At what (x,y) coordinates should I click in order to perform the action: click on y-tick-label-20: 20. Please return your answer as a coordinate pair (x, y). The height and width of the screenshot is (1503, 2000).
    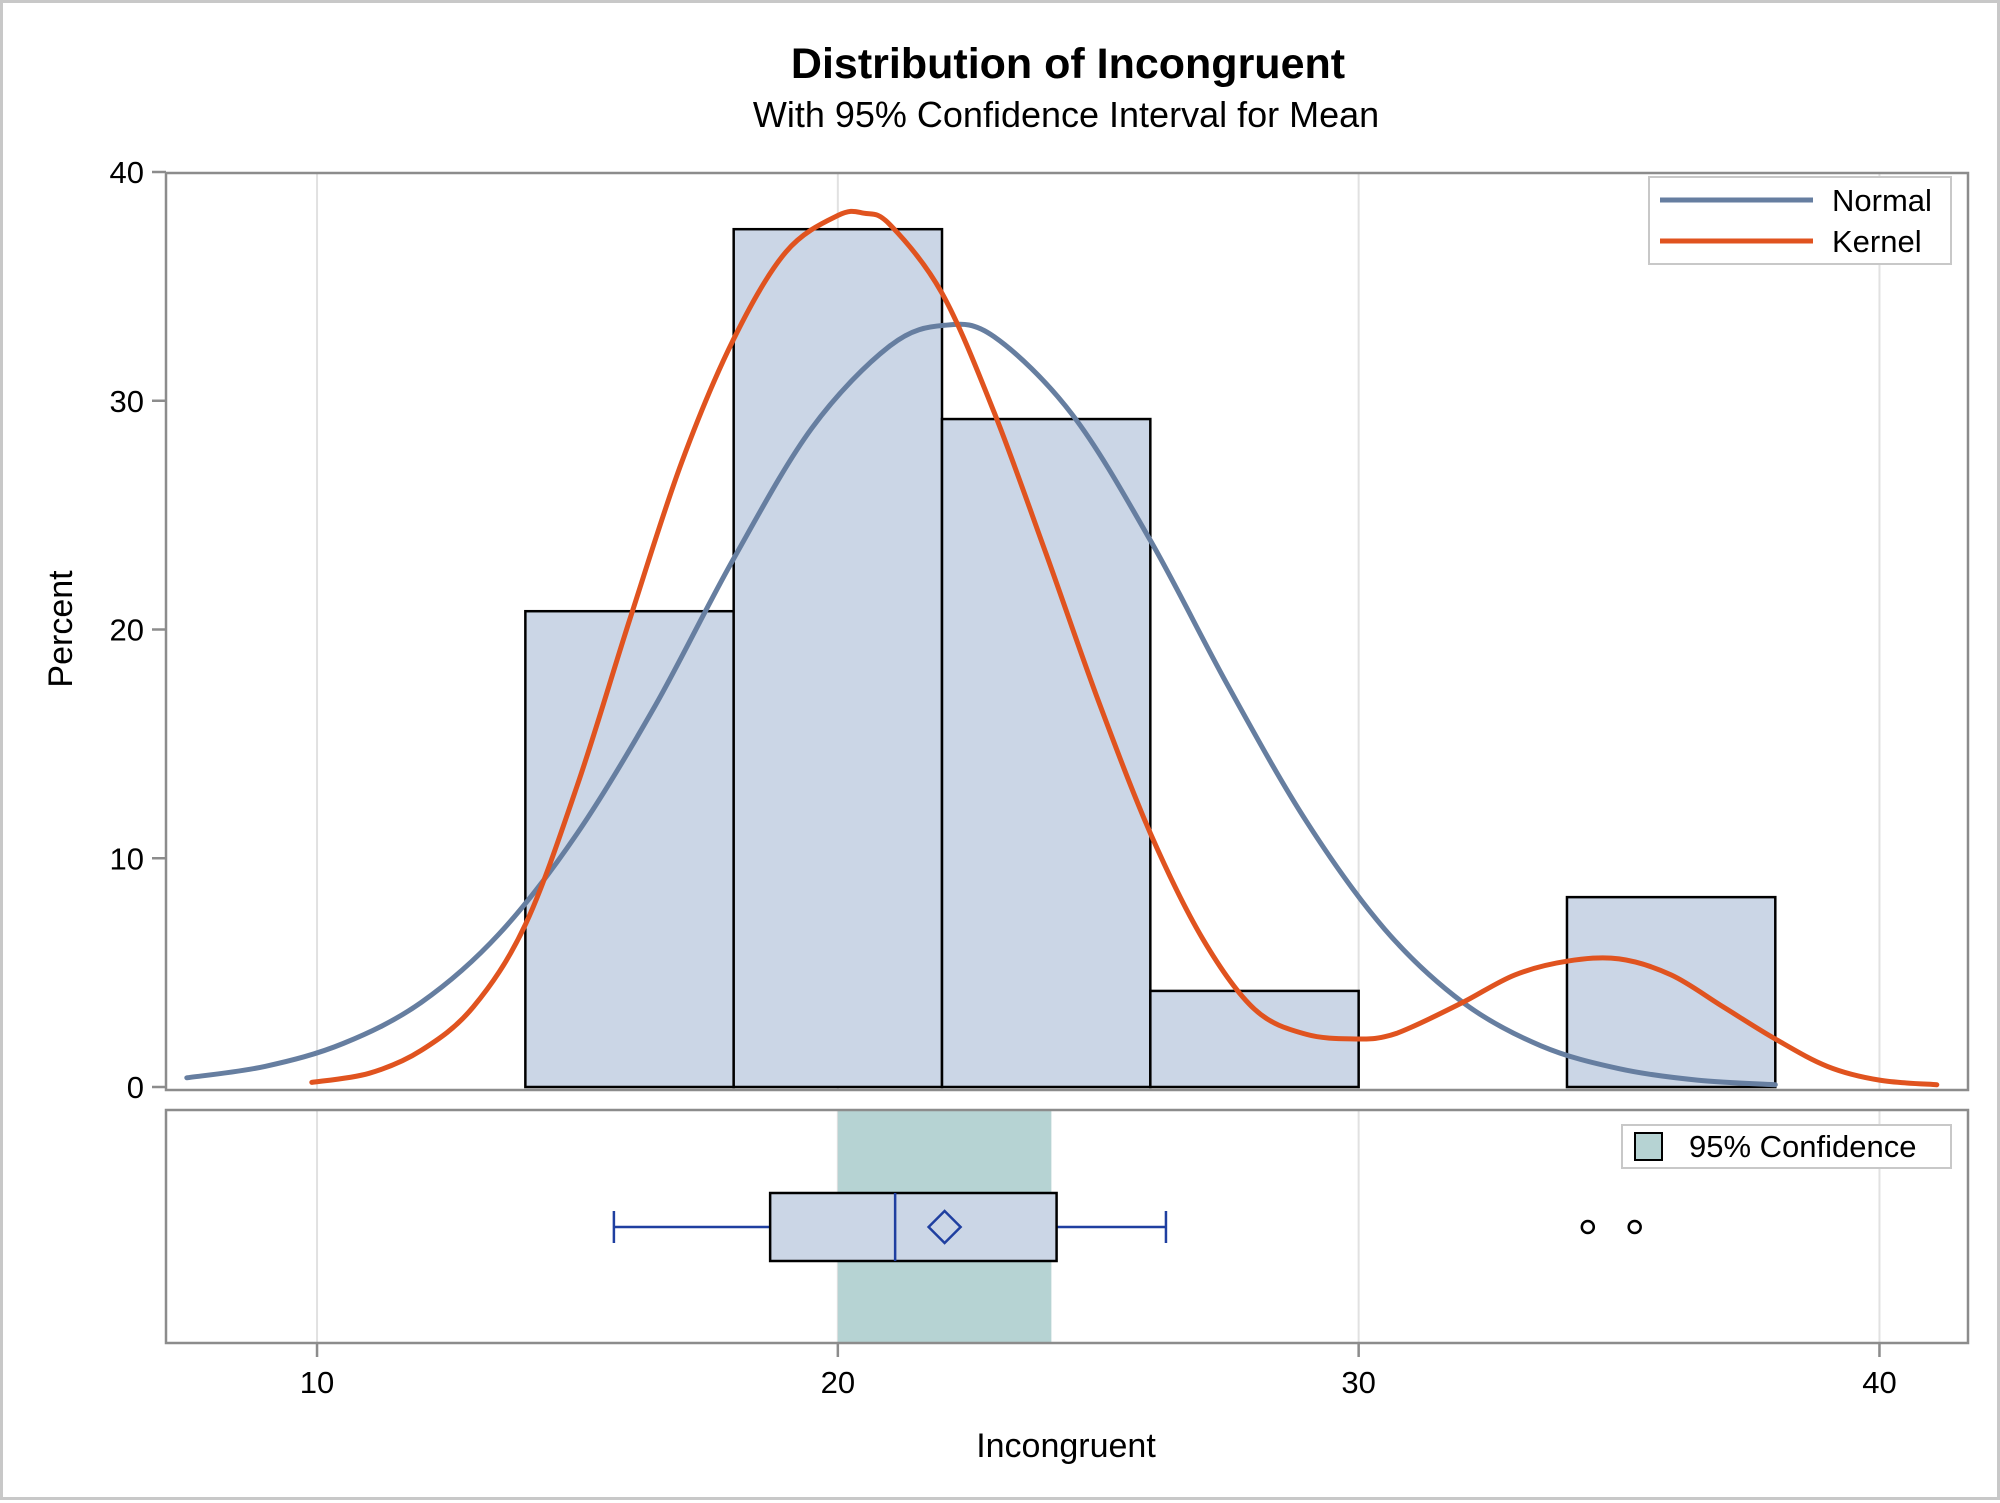
    Looking at the image, I should click on (127, 630).